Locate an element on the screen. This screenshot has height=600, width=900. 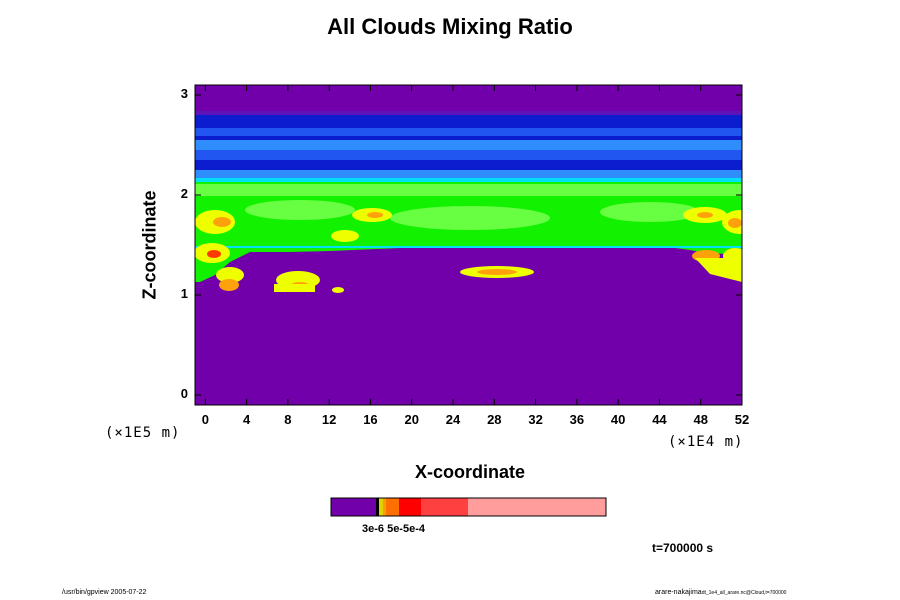
band-sky is located at coordinates (468, 145).